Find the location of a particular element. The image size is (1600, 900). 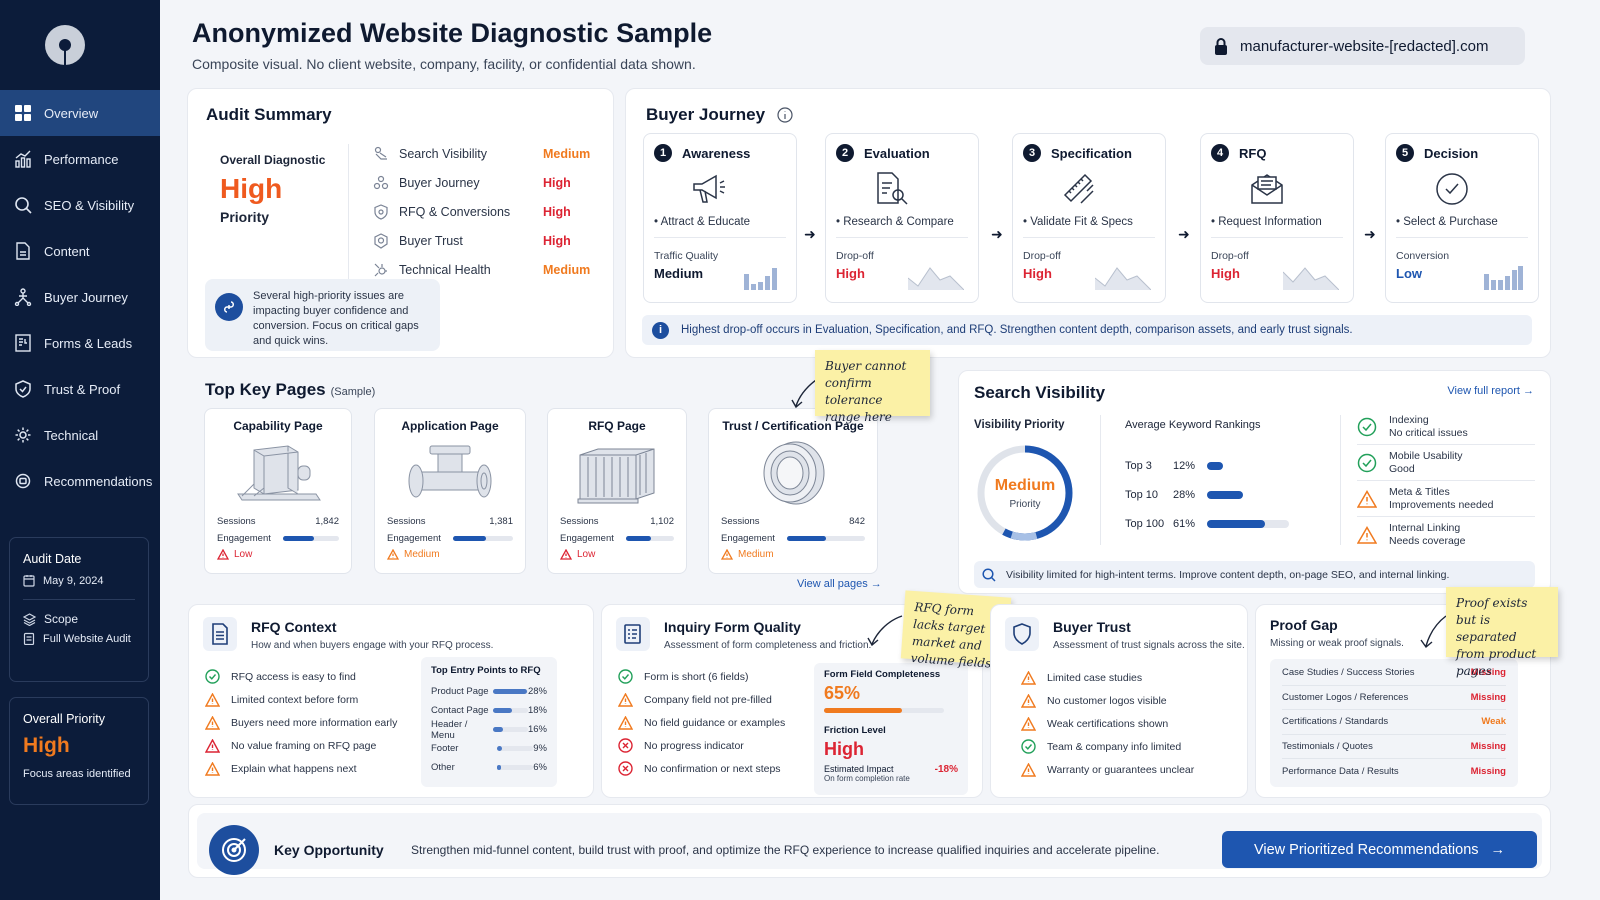

key-page-card: RFQ Page Sessions 1,102 Engagement Low is located at coordinates (617, 491).